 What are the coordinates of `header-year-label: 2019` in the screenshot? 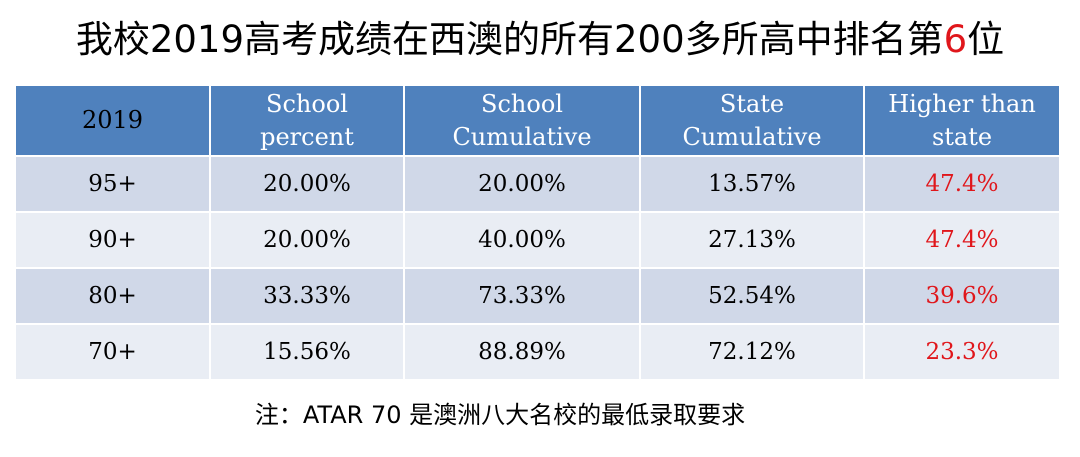 It's located at (112, 120).